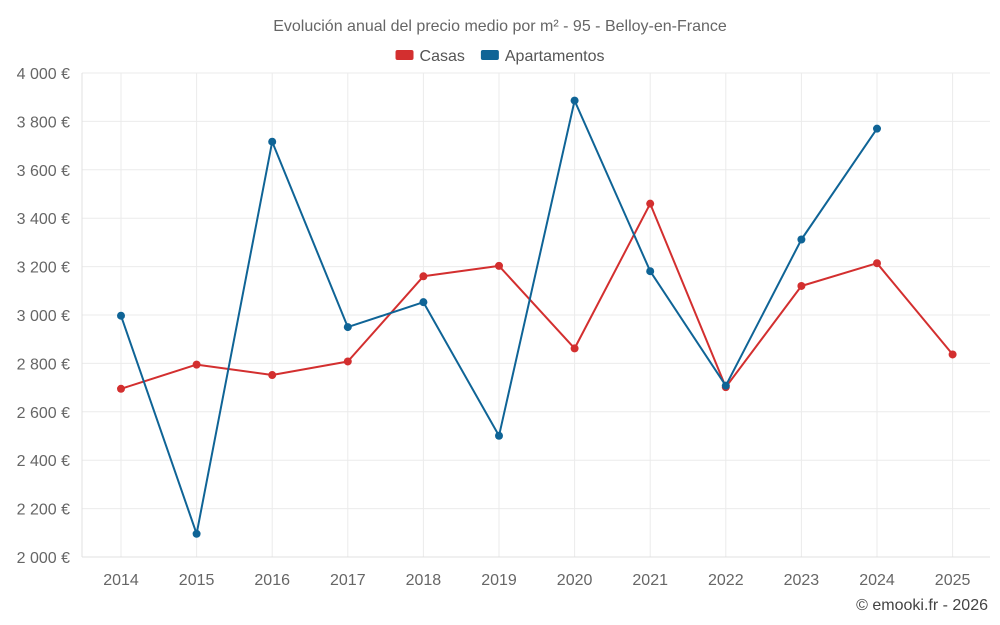 This screenshot has height=625, width=1000. Describe the element at coordinates (43, 268) in the screenshot. I see `y-tick-label: 3 200 €` at that location.